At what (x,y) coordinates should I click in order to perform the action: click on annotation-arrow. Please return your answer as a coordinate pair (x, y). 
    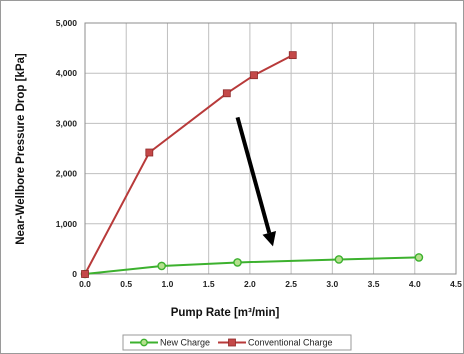
    Looking at the image, I should click on (256, 181).